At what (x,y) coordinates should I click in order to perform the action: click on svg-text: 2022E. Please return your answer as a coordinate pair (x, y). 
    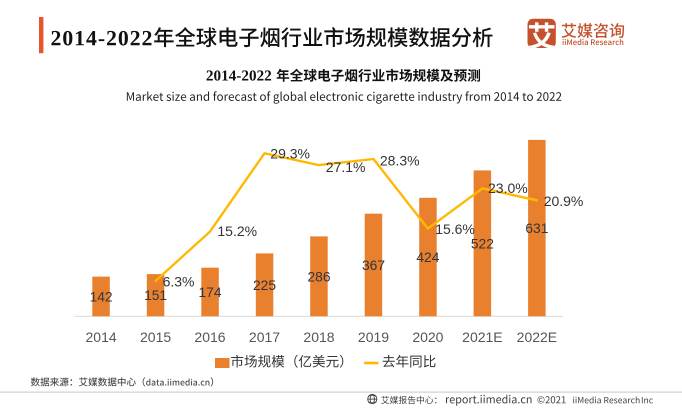
    Looking at the image, I should click on (537, 337).